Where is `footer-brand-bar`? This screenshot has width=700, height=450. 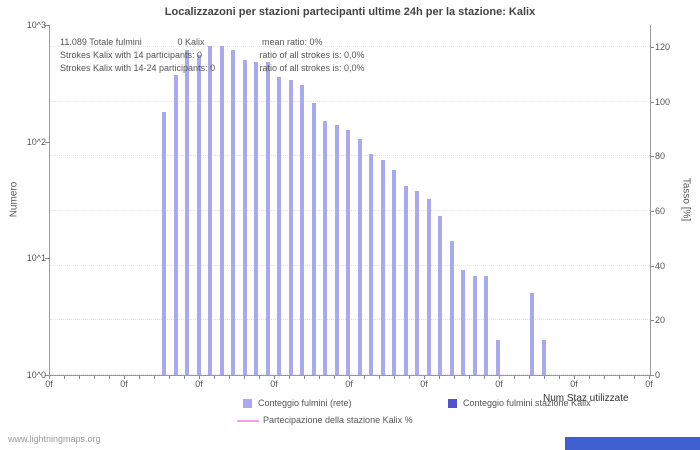 footer-brand-bar is located at coordinates (632, 443).